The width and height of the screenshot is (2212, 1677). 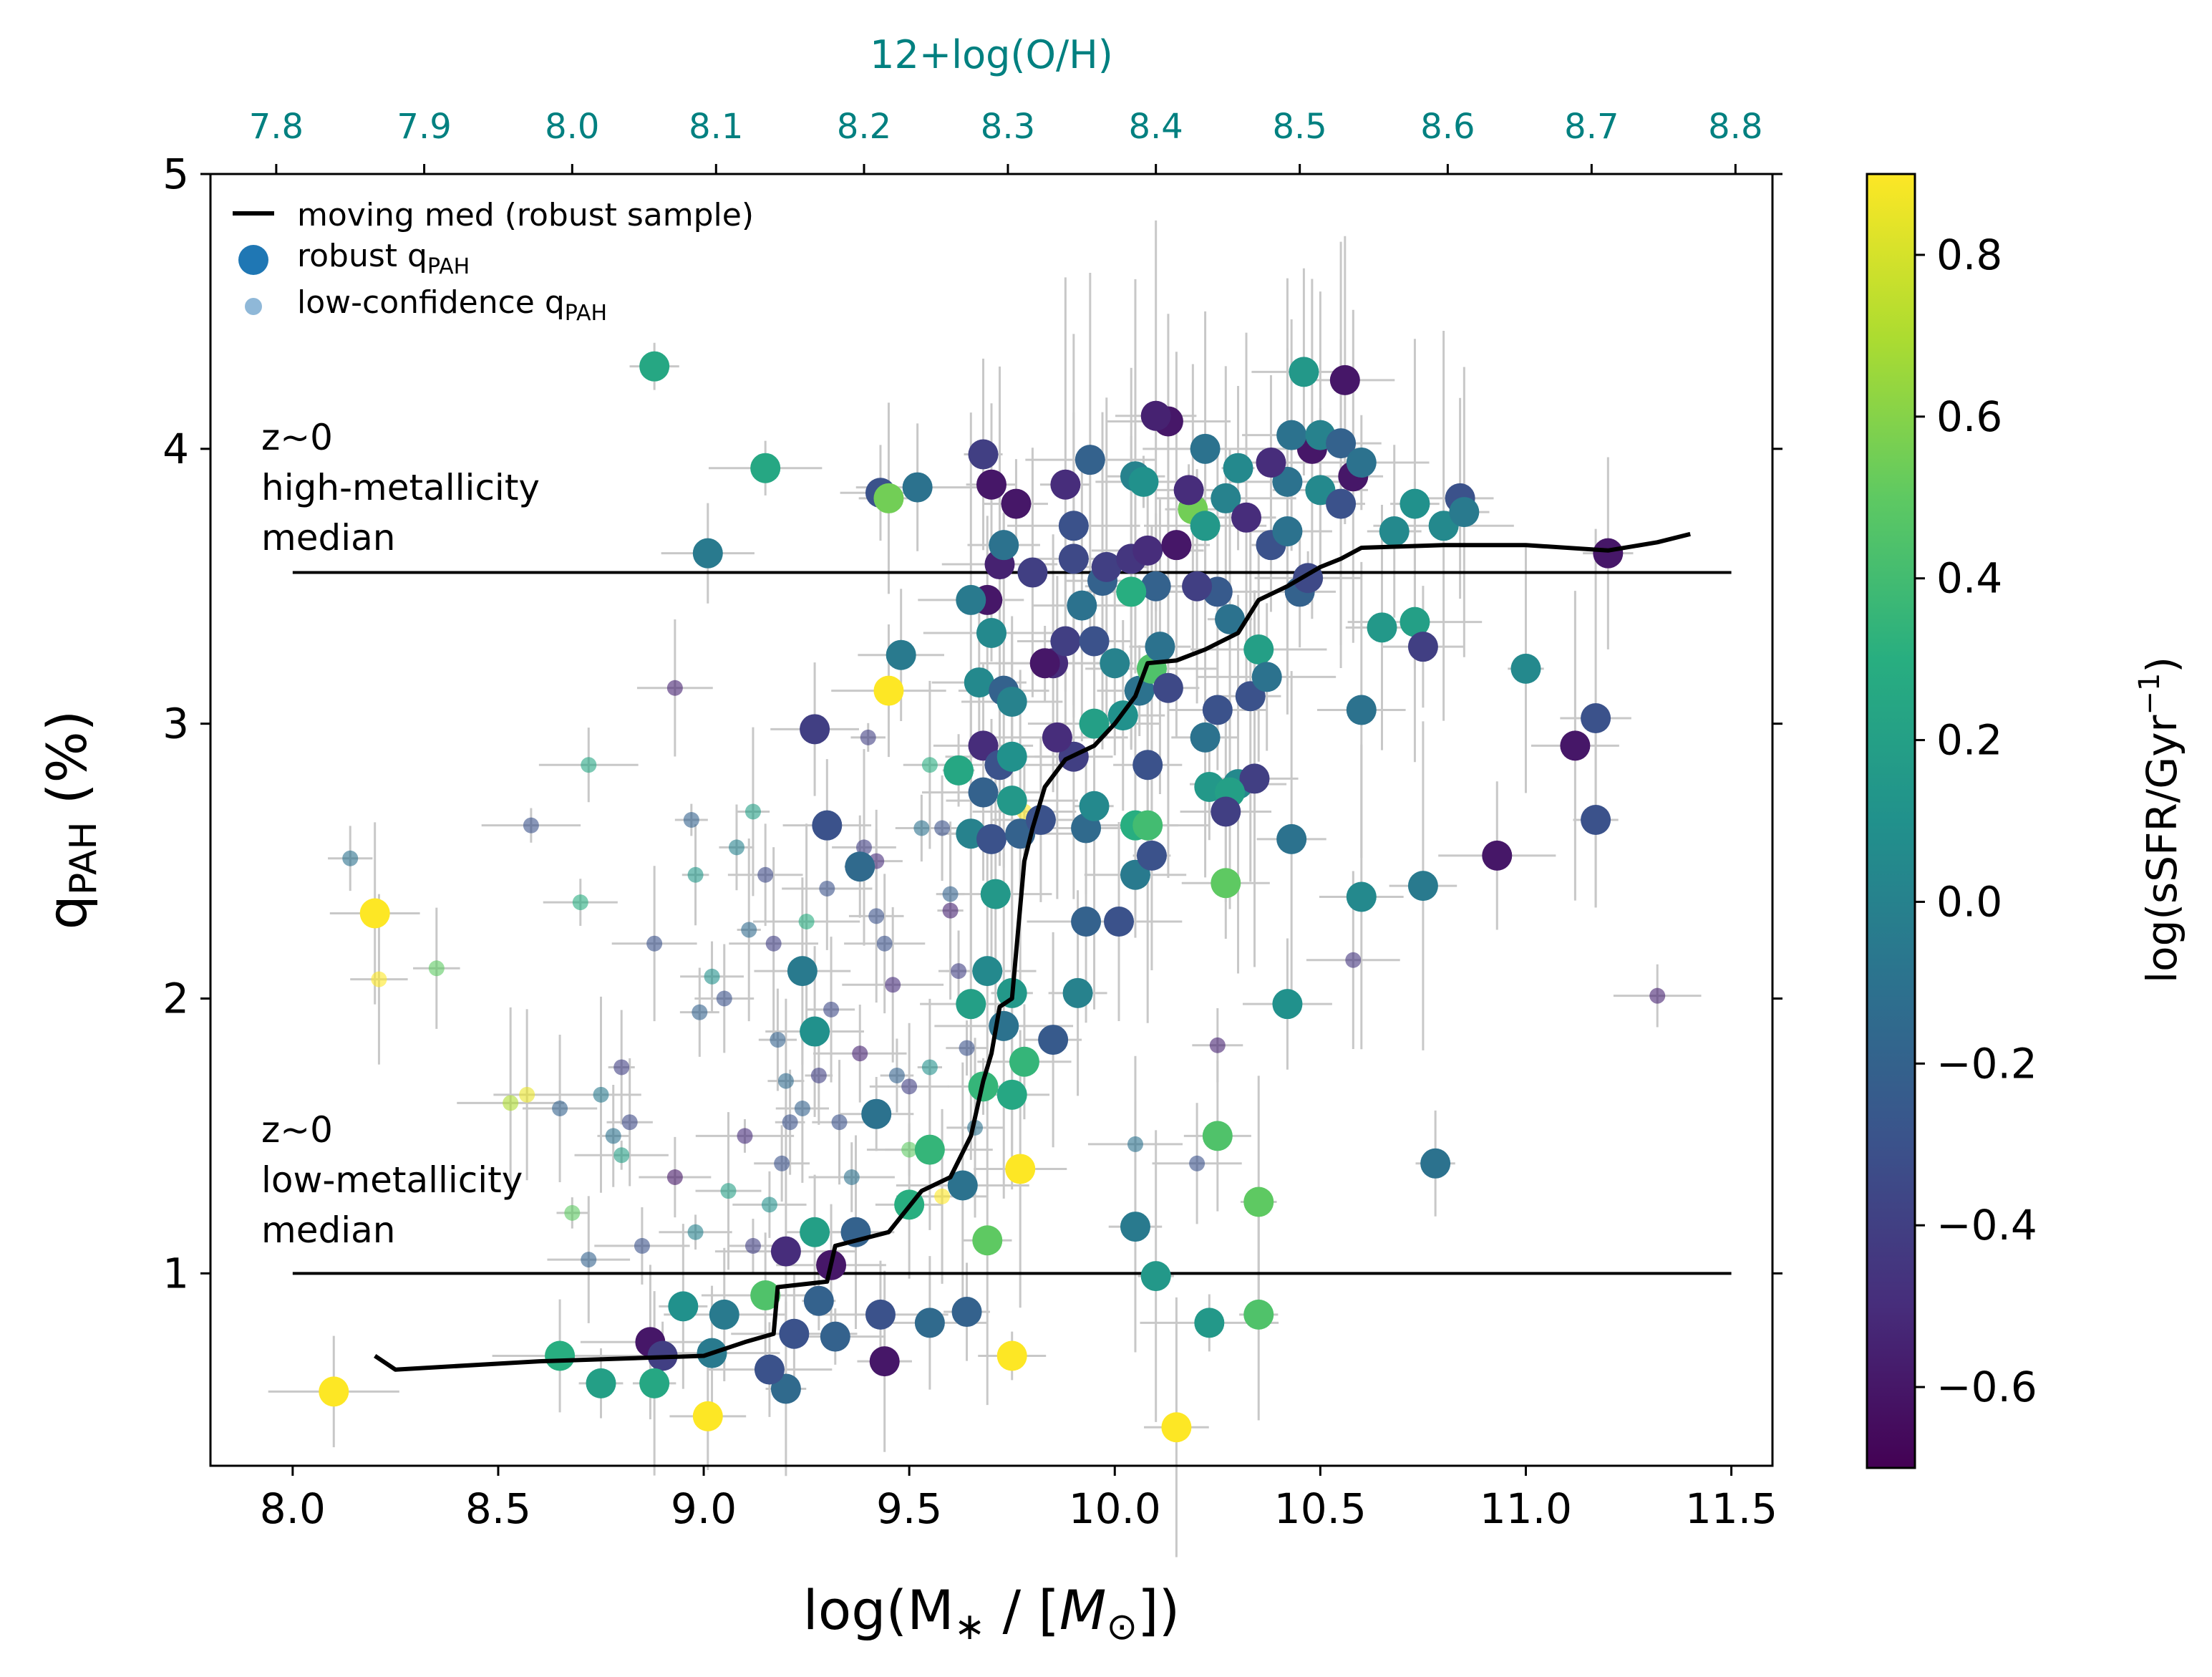 I want to click on colorbar-tick-label: −0.2, so click(x=1987, y=1063).